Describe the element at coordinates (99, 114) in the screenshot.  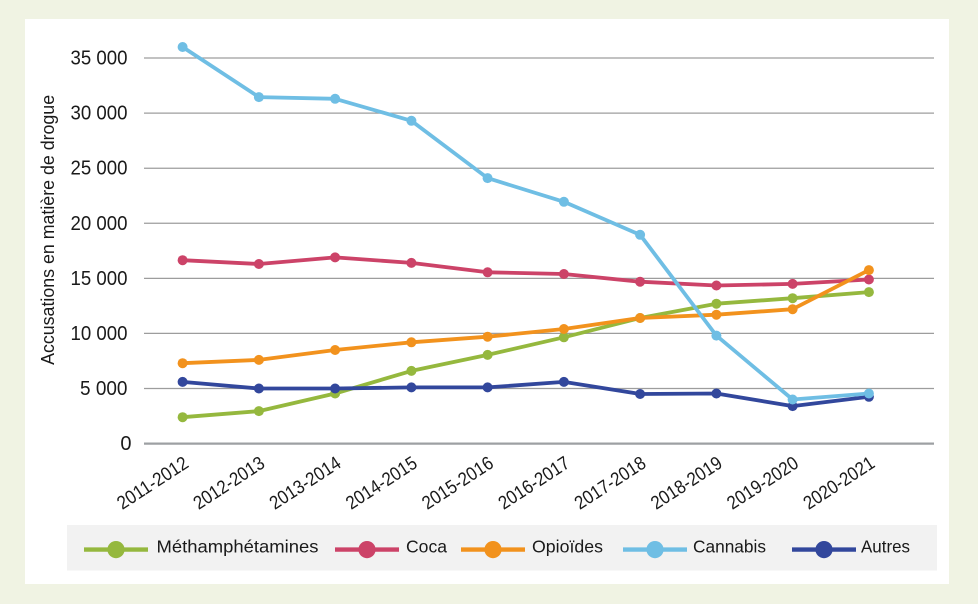
I see `svg-text: 30 000` at that location.